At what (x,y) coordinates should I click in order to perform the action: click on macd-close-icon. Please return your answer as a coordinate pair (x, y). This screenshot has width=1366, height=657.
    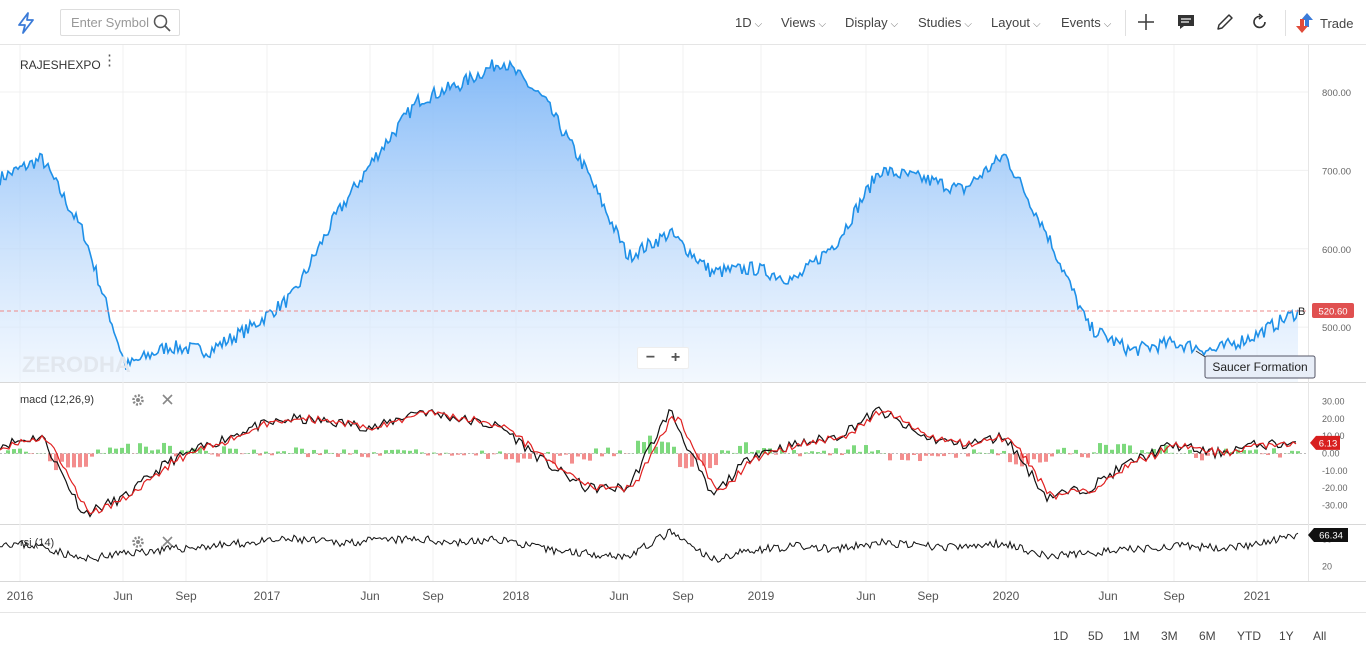
    Looking at the image, I should click on (167, 399).